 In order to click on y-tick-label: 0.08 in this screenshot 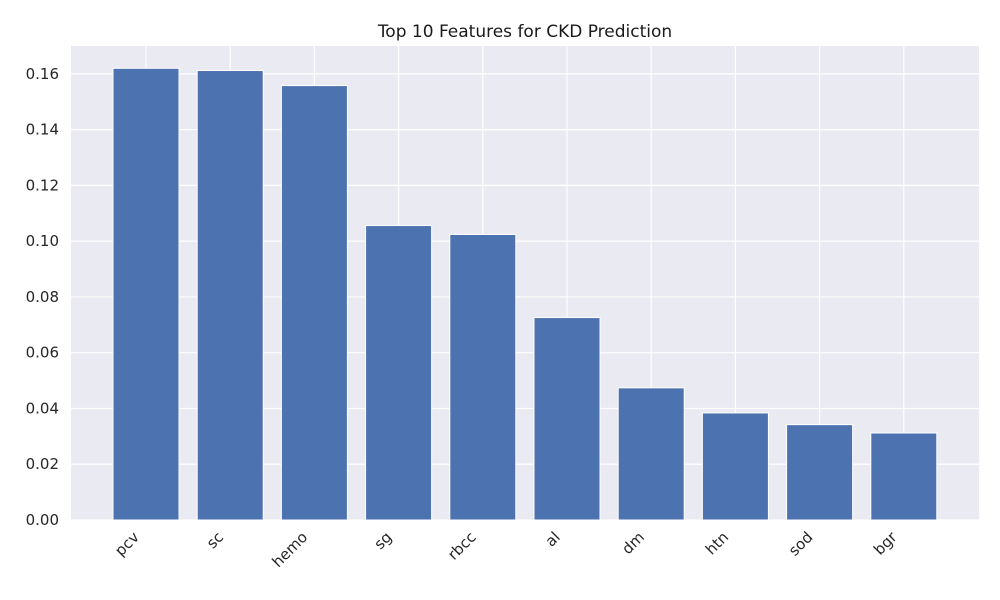, I will do `click(42, 297)`.